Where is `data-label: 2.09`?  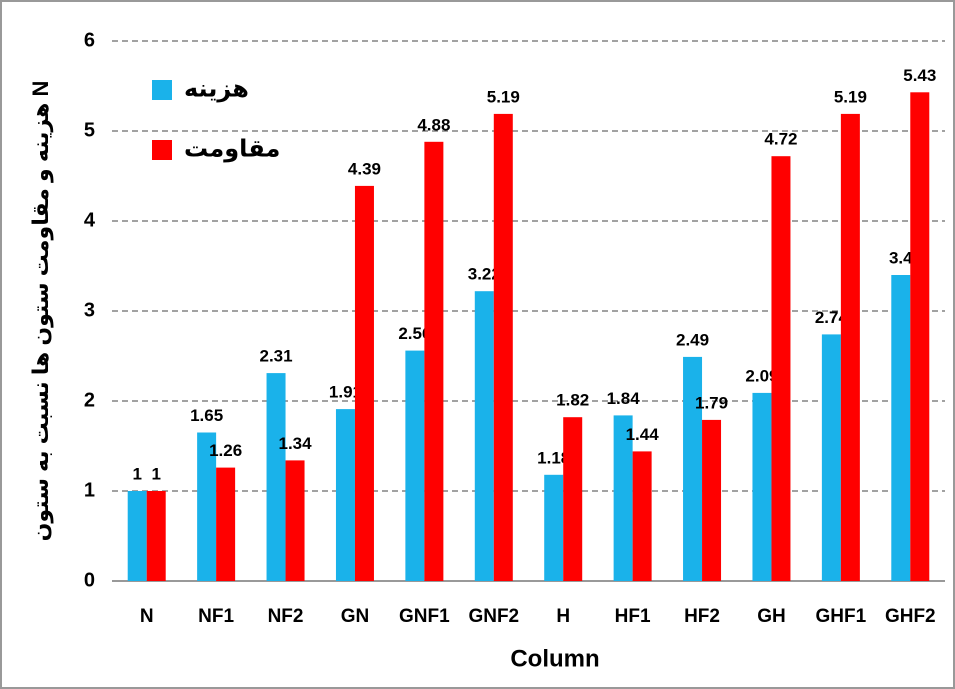 data-label: 2.09 is located at coordinates (761, 375).